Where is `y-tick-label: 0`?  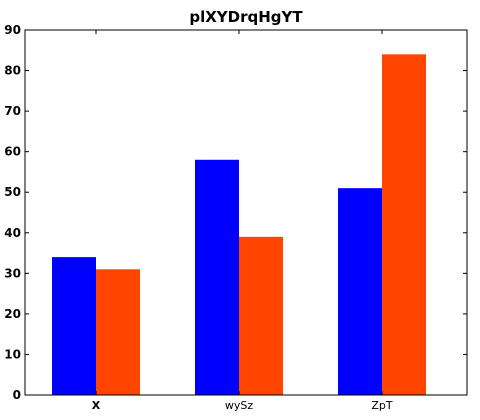
y-tick-label: 0 is located at coordinates (17, 395).